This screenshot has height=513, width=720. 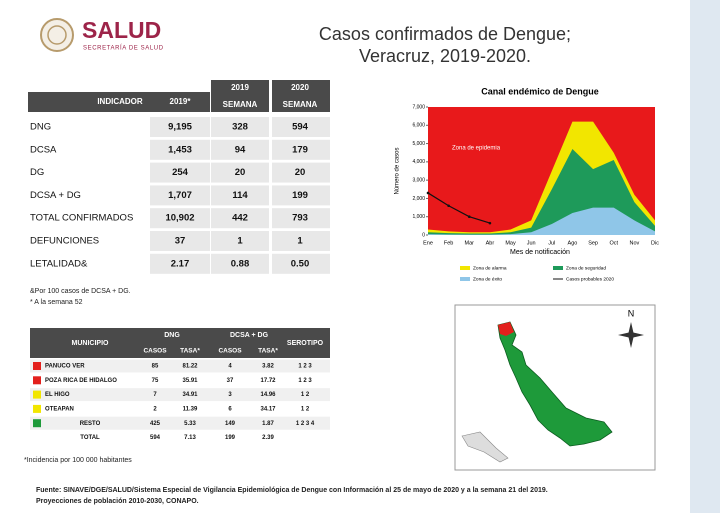 I want to click on cell: 34.17, so click(x=268, y=409).